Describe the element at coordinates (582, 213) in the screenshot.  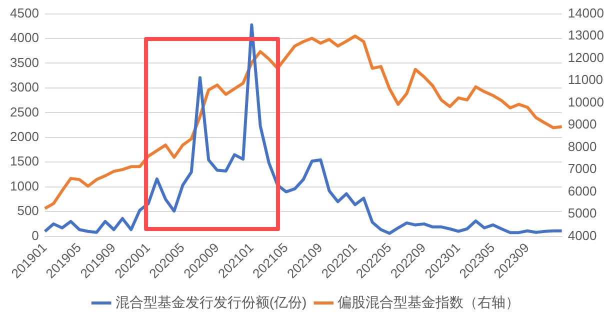
I see `y2-tick-label: 5000` at that location.